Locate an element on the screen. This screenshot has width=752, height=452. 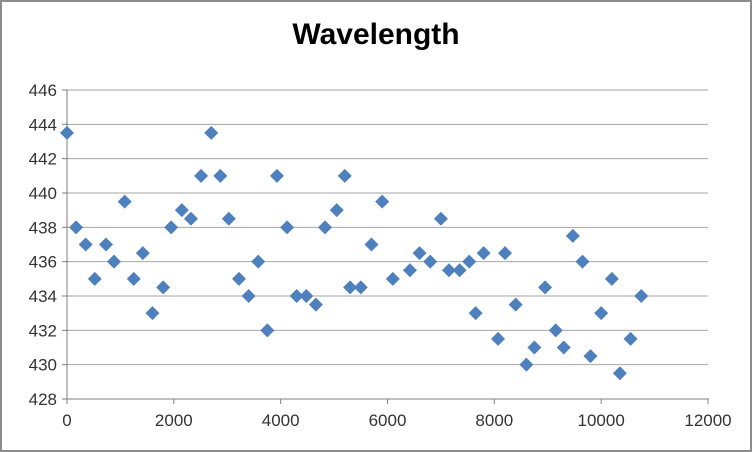
y-tick-label: 434 is located at coordinates (43, 296).